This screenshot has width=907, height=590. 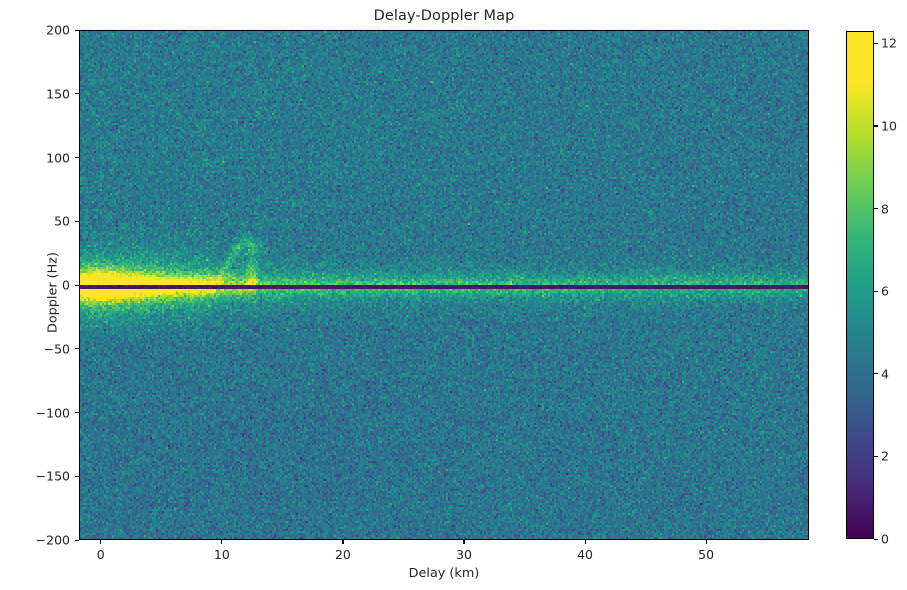 What do you see at coordinates (52, 476) in the screenshot?
I see `y-tick-label: −150` at bounding box center [52, 476].